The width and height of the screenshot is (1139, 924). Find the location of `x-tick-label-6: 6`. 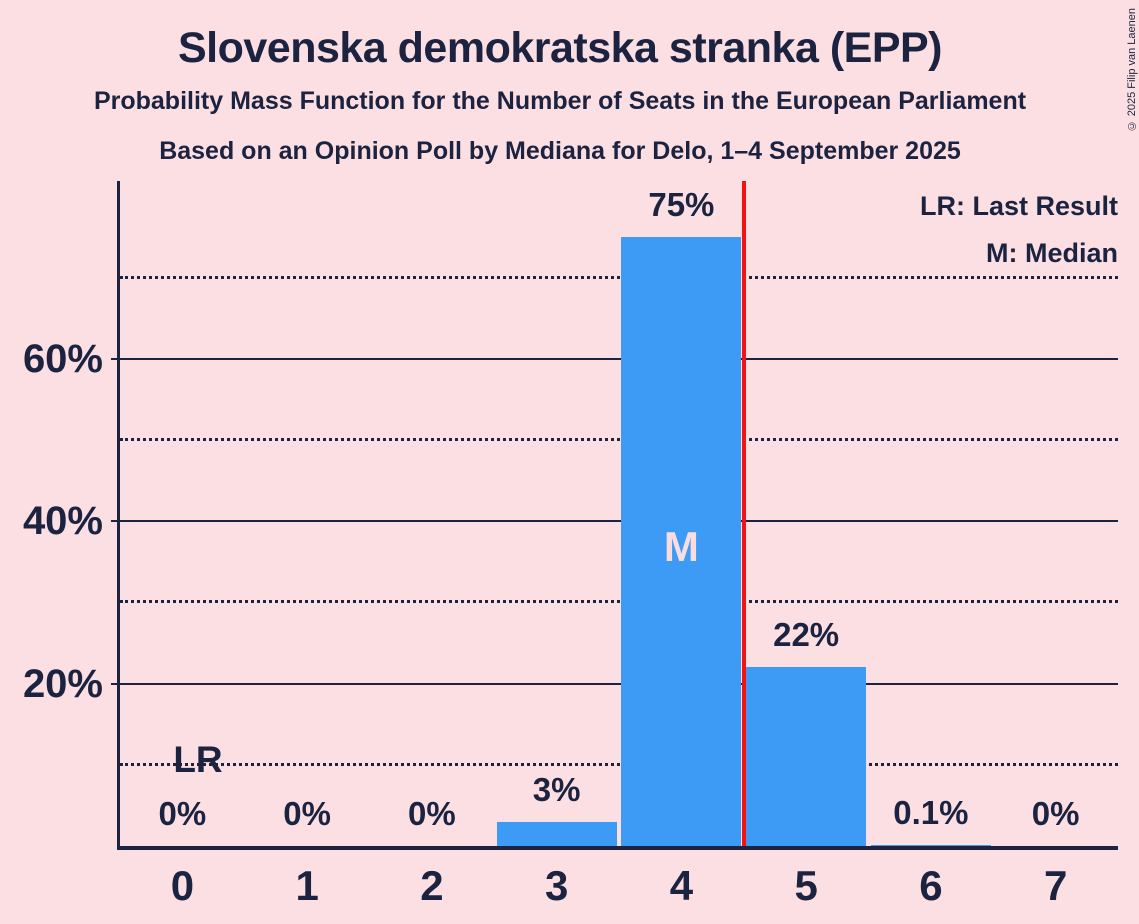

x-tick-label-6: 6 is located at coordinates (931, 885).